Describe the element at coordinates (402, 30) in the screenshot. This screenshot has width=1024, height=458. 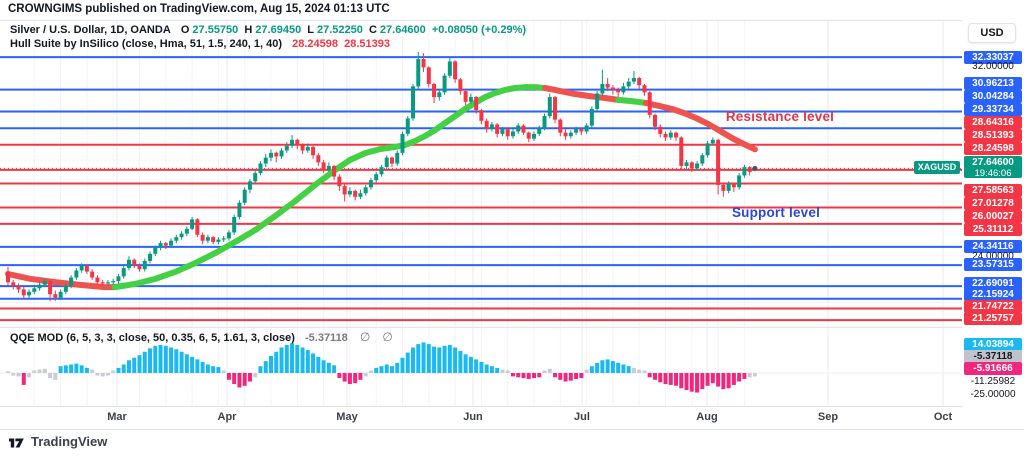
I see `ohlc-close-value: 27.64600` at that location.